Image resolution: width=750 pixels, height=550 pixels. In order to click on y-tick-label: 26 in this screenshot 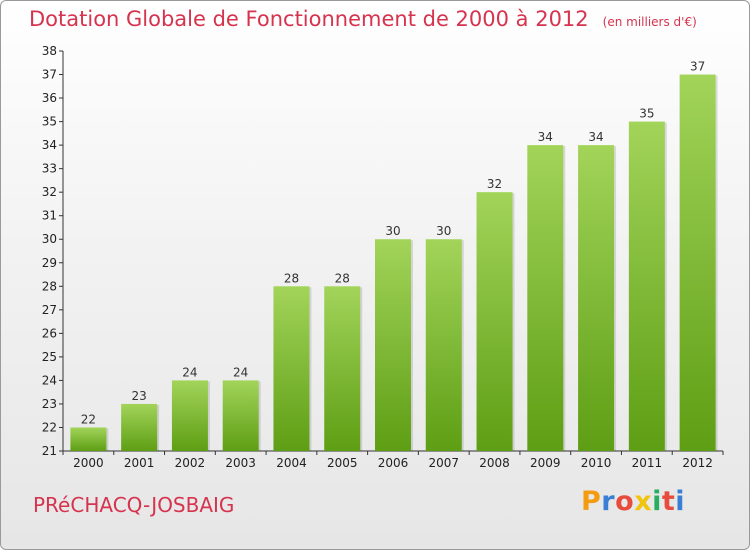, I will do `click(49, 333)`.